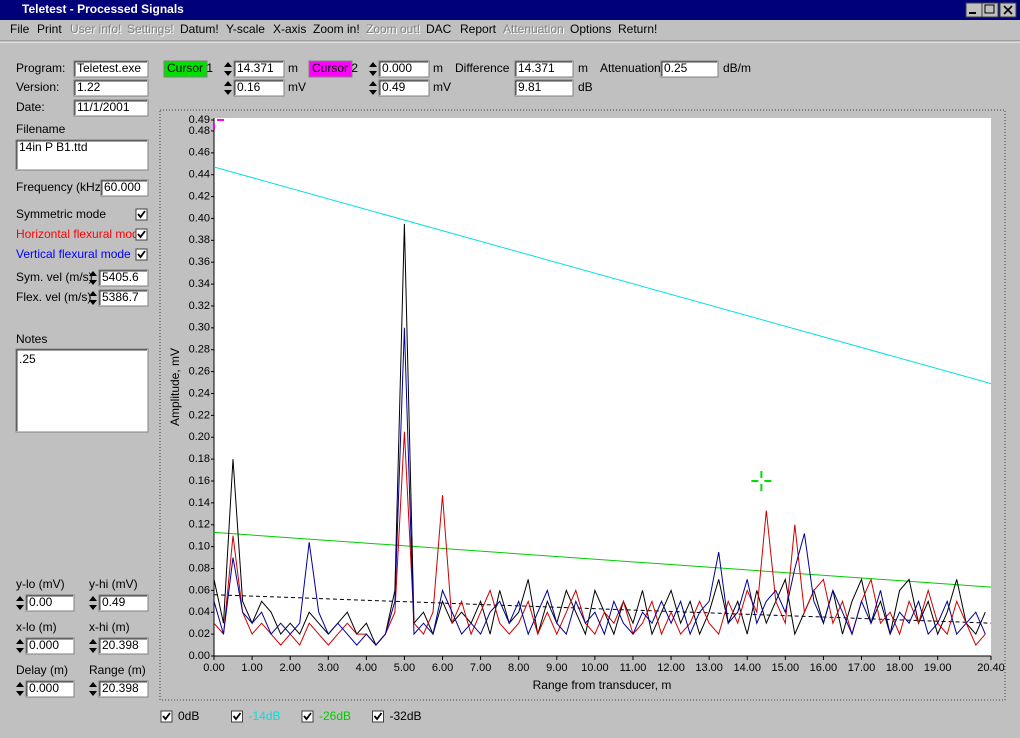 The image size is (1020, 738). I want to click on cursor-position-bevel, so click(258, 68).